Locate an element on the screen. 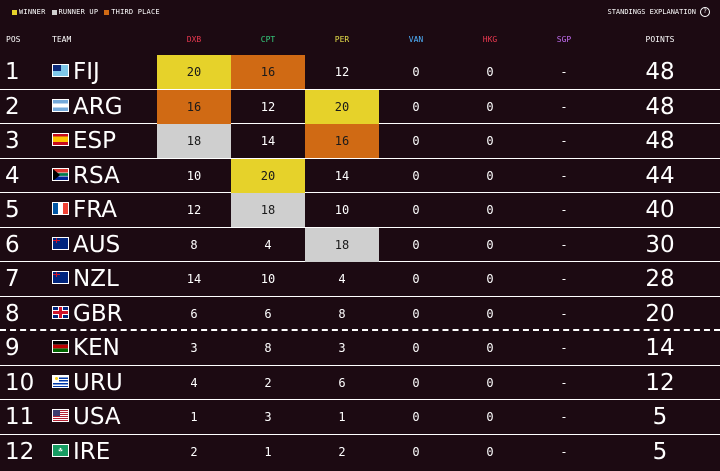  row-points: 28 is located at coordinates (660, 279).